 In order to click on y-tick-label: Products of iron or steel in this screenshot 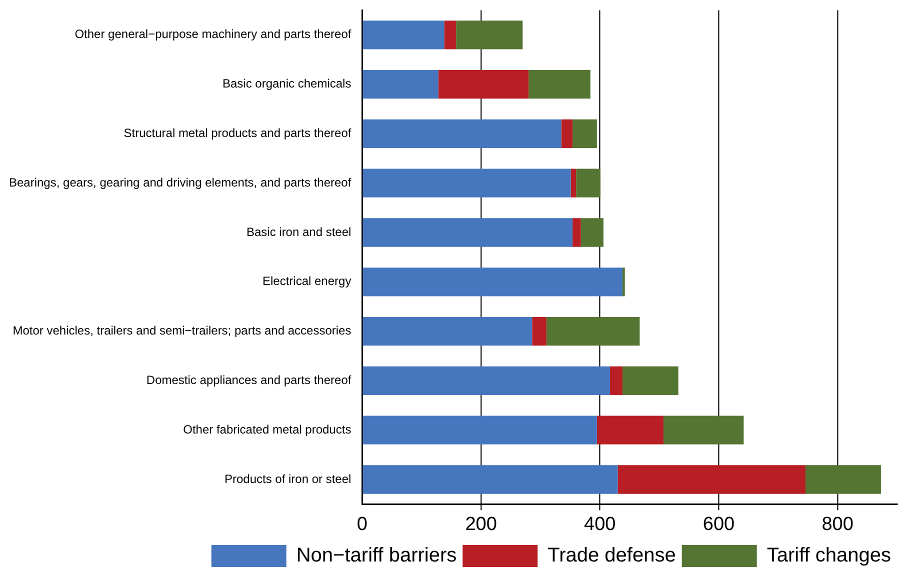, I will do `click(288, 479)`.